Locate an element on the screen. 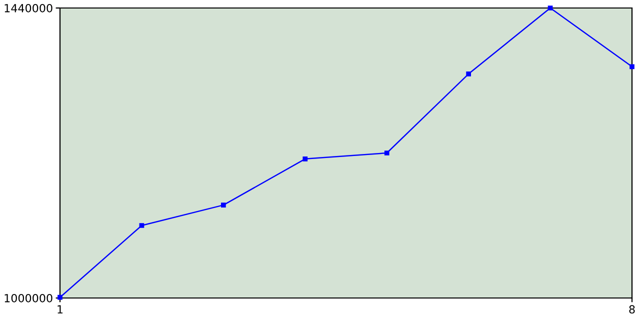 This screenshot has height=320, width=640. y-tick-label: 1000000 is located at coordinates (28, 298).